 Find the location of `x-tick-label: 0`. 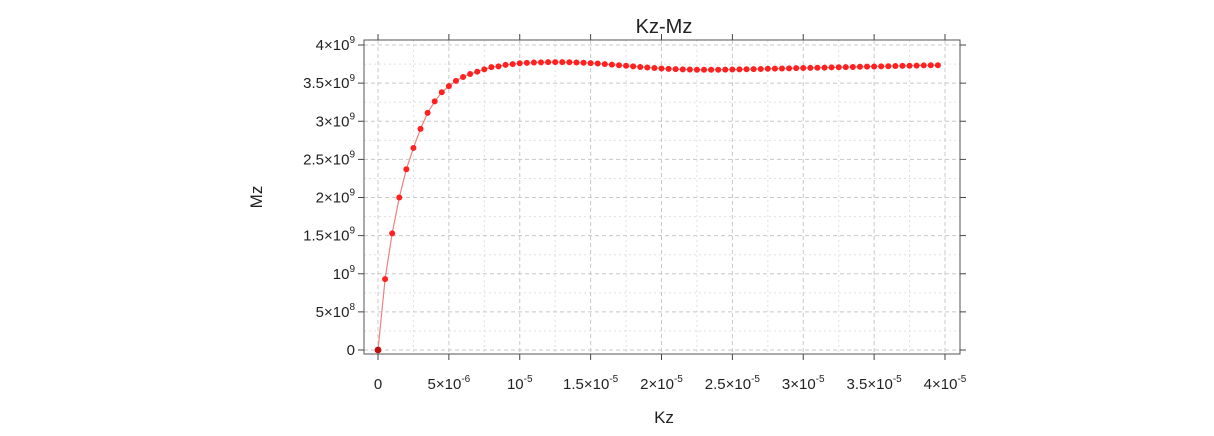

x-tick-label: 0 is located at coordinates (378, 384).